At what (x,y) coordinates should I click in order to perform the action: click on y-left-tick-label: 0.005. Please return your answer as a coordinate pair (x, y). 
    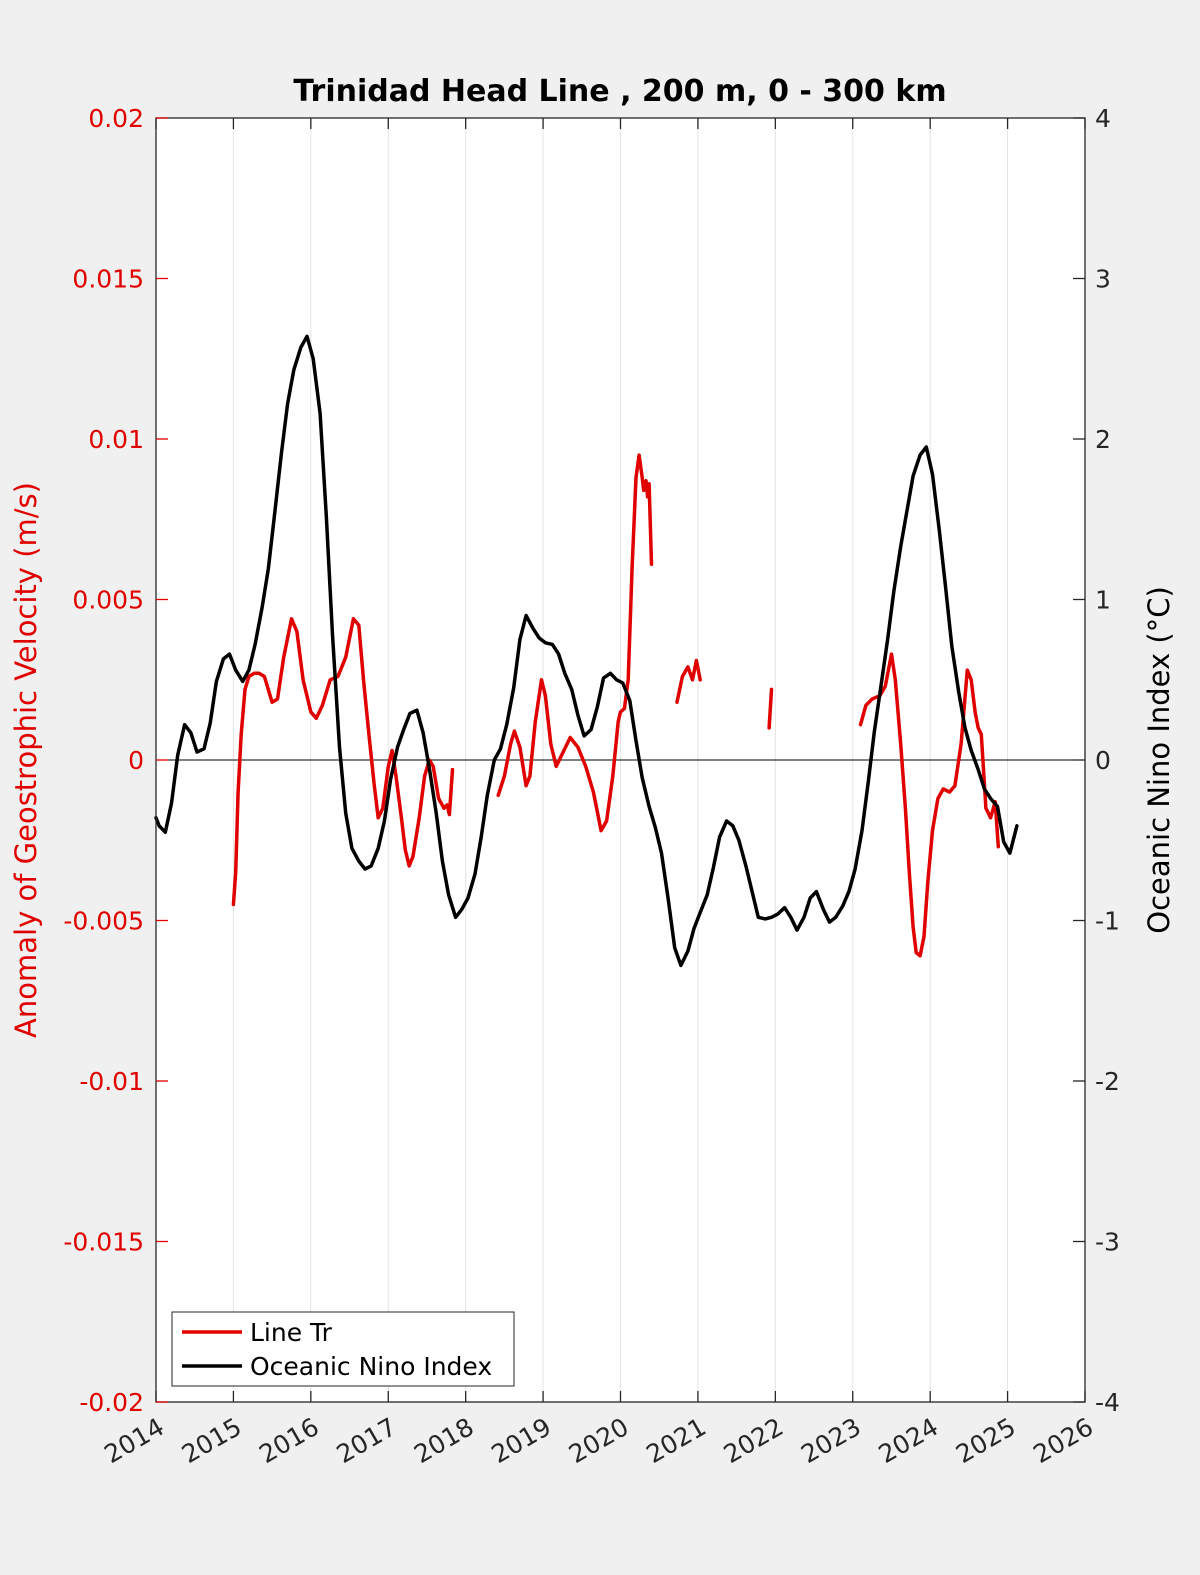
    Looking at the image, I should click on (108, 600).